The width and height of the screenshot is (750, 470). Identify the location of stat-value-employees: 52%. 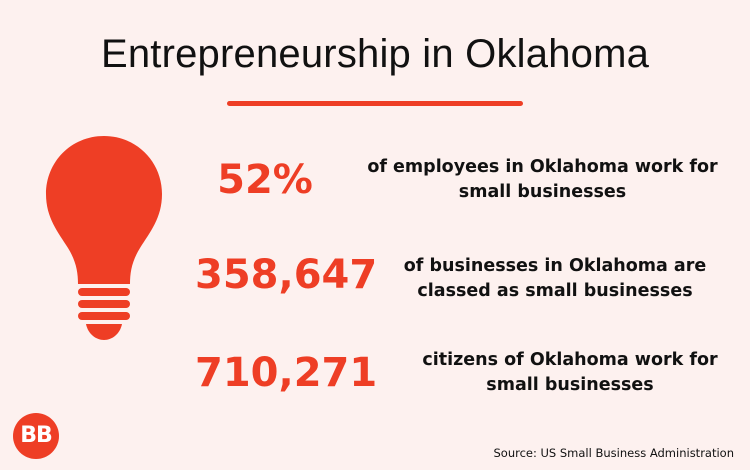
(265, 180).